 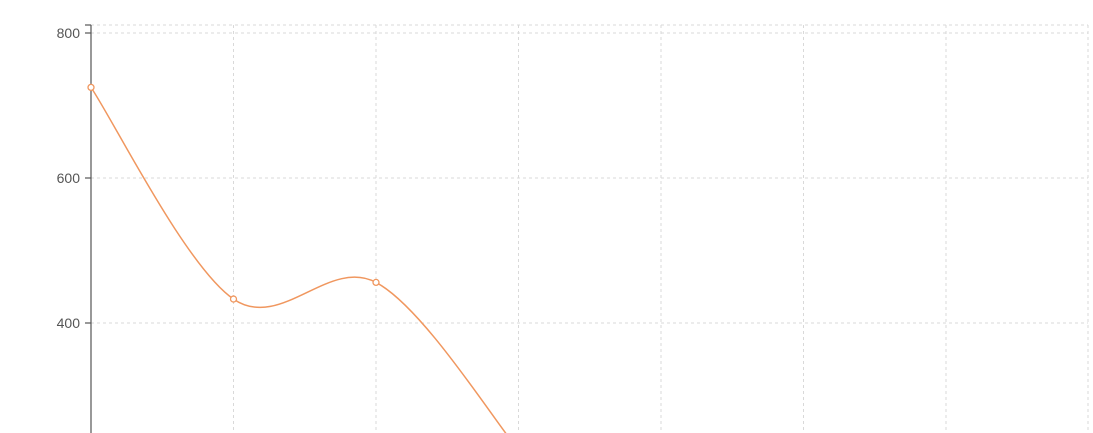 What do you see at coordinates (69, 33) in the screenshot?
I see `y-tick-label-800: 800` at bounding box center [69, 33].